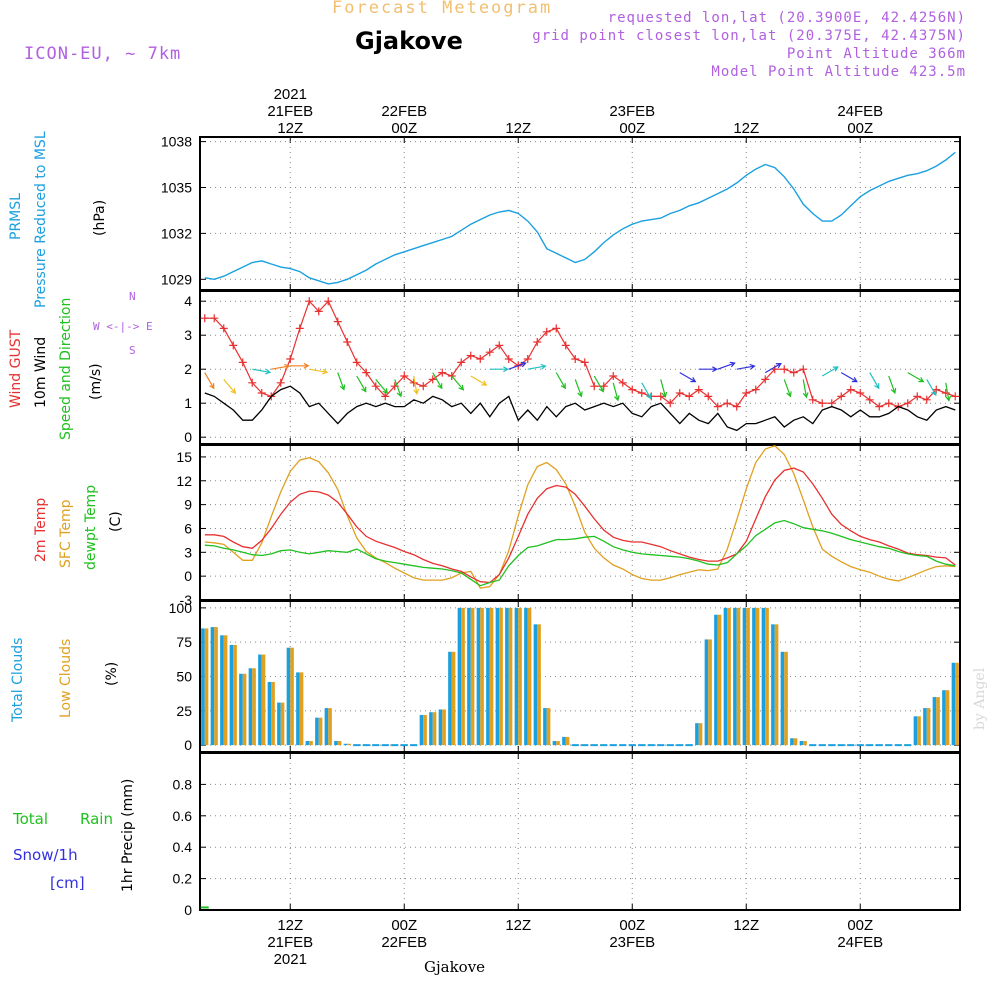 This screenshot has height=1000, width=1000. Describe the element at coordinates (184, 677) in the screenshot. I see `y-tick-label: 50` at that location.